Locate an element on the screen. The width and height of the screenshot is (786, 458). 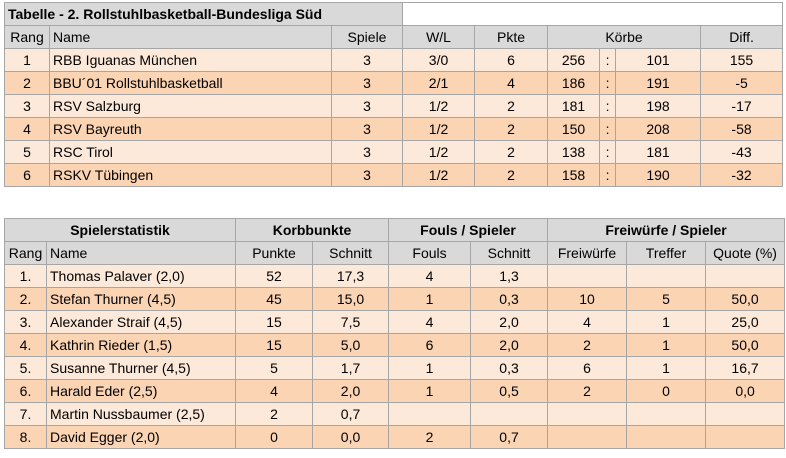
player-name-cell: Kathrin Rieder (1,5) is located at coordinates (141, 345).